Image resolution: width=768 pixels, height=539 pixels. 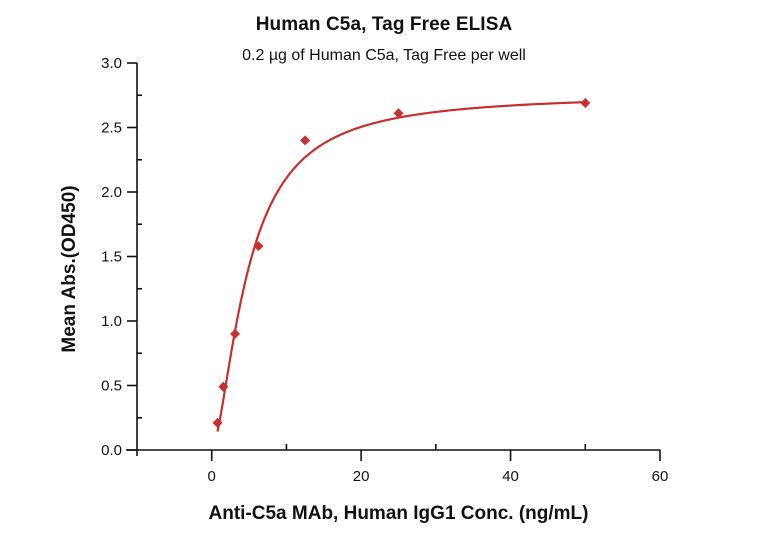 What do you see at coordinates (111, 128) in the screenshot?
I see `y-tick-label: 2.5` at bounding box center [111, 128].